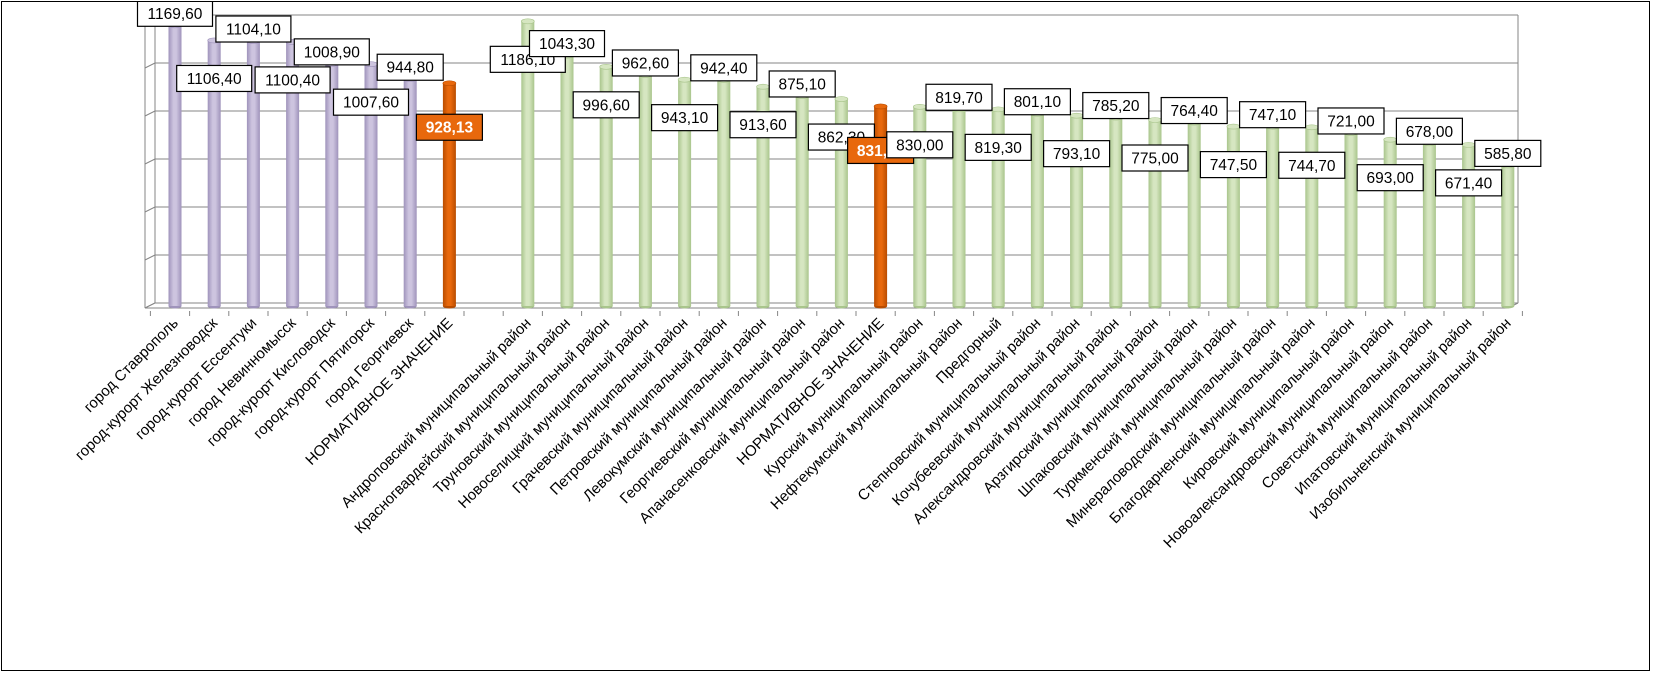  I want to click on value-label-text: 775,00, so click(1155, 159).